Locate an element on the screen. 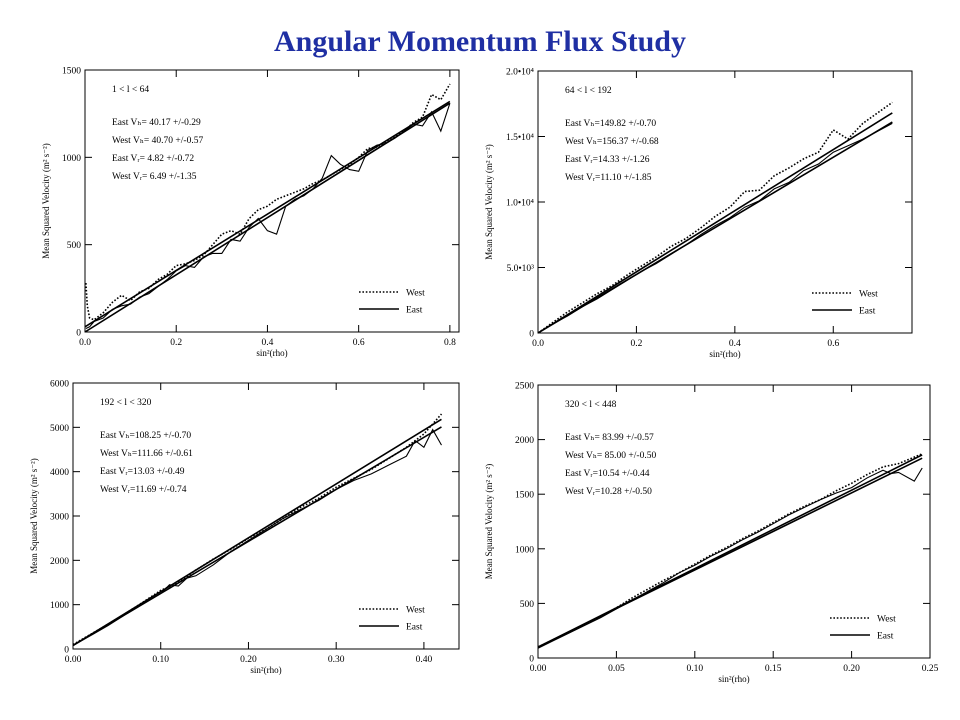 Image resolution: width=960 pixels, height=720 pixels. chart-2-x-tick-label: 0.0 is located at coordinates (538, 344).